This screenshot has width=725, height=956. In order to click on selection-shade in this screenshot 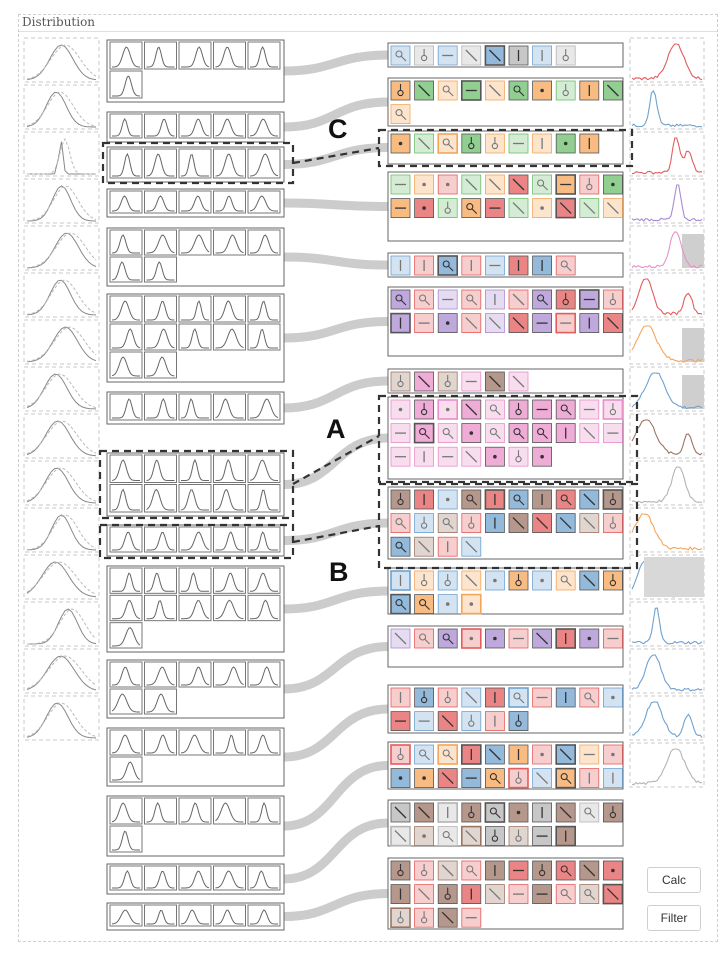, I will do `click(693, 392)`.